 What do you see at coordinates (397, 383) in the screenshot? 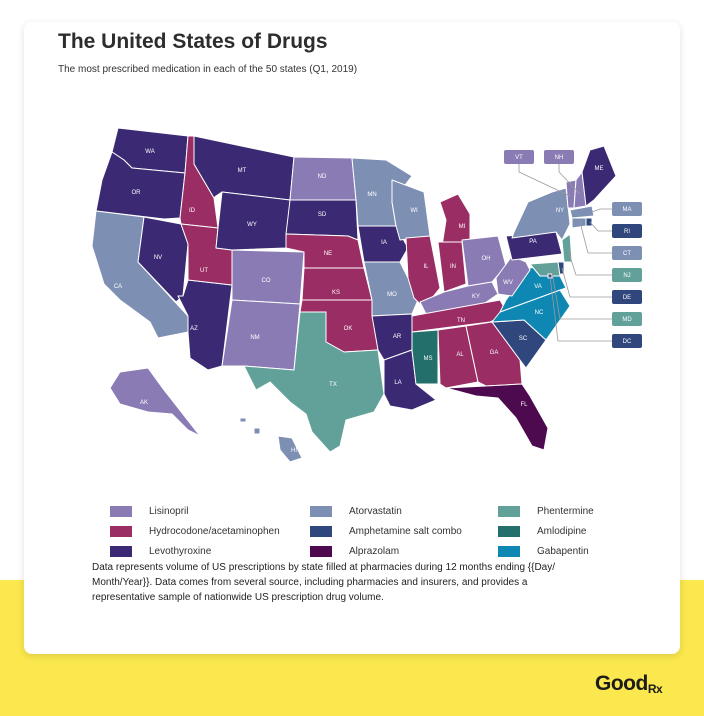
I see `state-label-la: LA` at bounding box center [397, 383].